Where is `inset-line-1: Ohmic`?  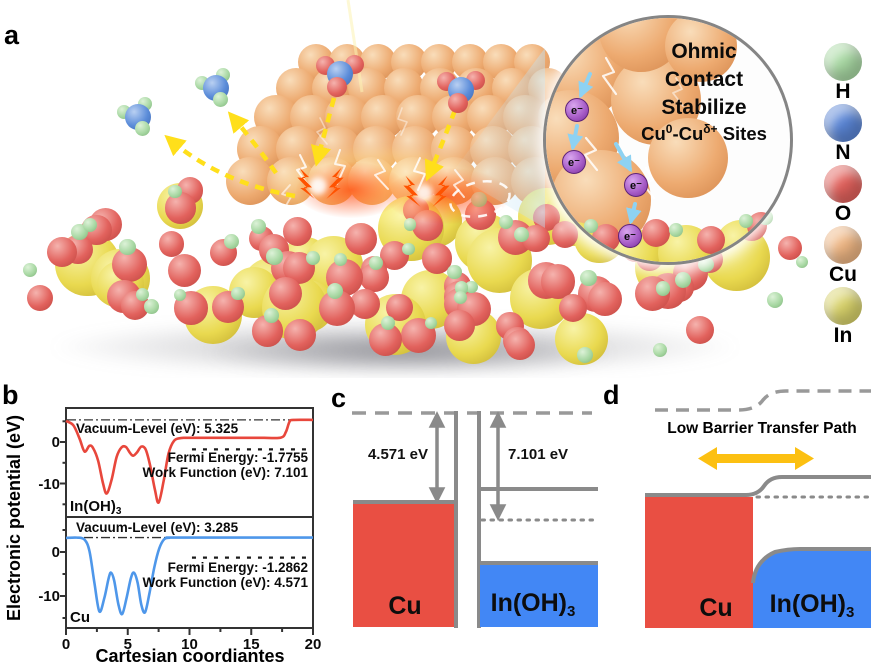 inset-line-1: Ohmic is located at coordinates (704, 51).